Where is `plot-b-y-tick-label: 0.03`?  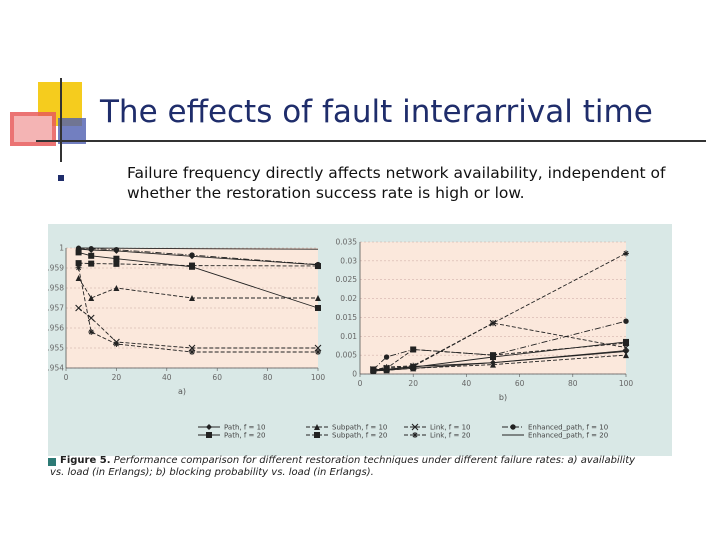
plot-b-y-tick-label: 0.03 is located at coordinates (348, 260).